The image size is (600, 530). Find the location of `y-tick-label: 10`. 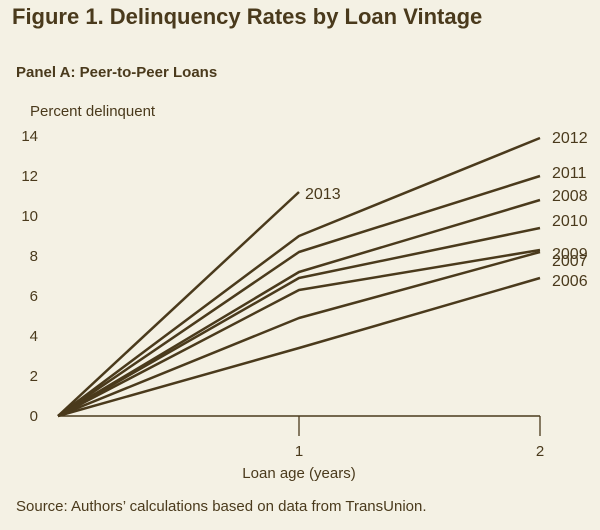

y-tick-label: 10 is located at coordinates (29, 216).